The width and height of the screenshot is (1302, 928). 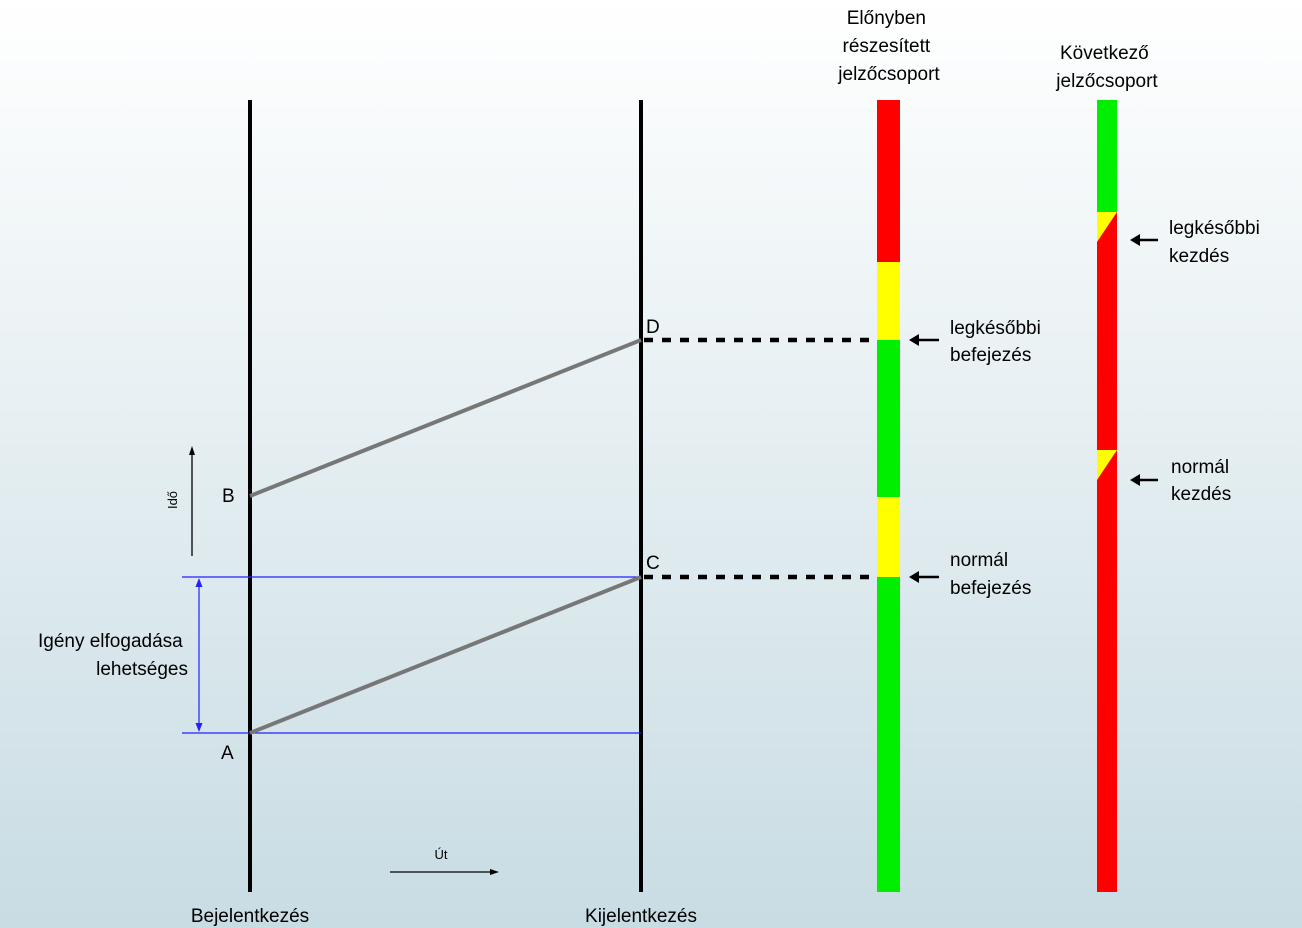 What do you see at coordinates (653, 327) in the screenshot?
I see `point-d-label: D` at bounding box center [653, 327].